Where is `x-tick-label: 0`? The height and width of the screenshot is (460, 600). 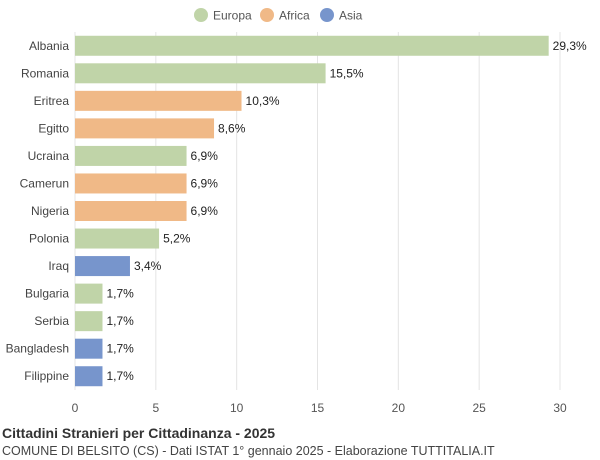 x-tick-label: 0 is located at coordinates (75, 408).